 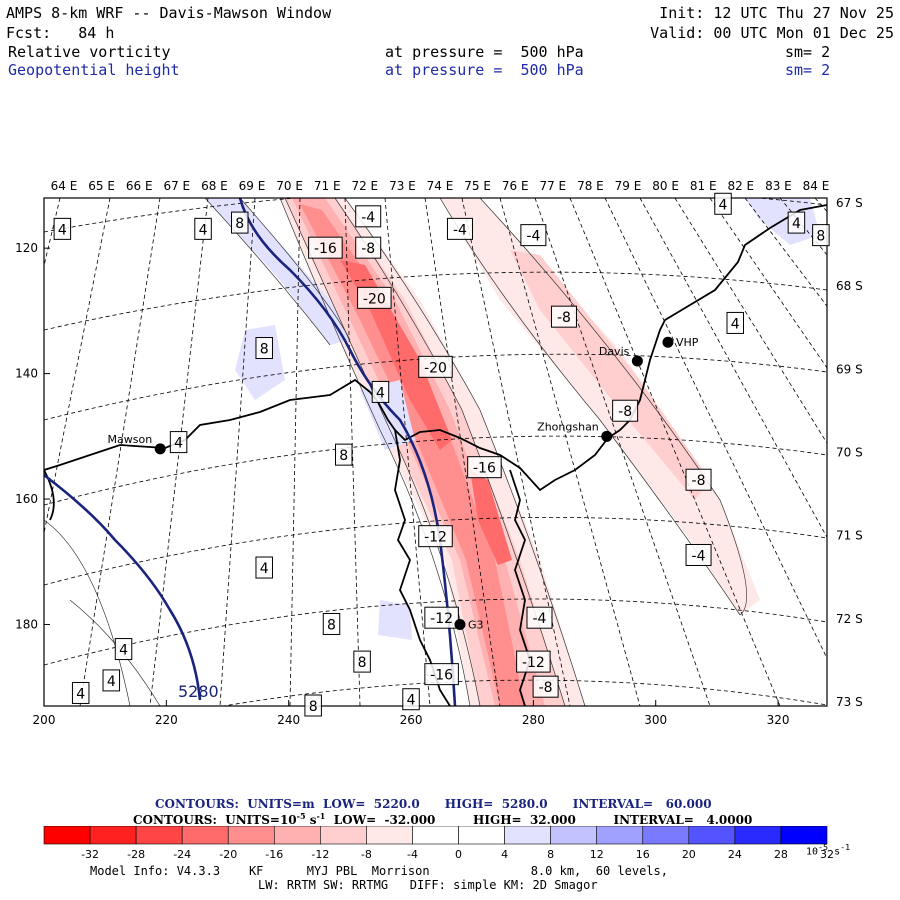 I want to click on x-tick-label: 300, so click(x=655, y=720).